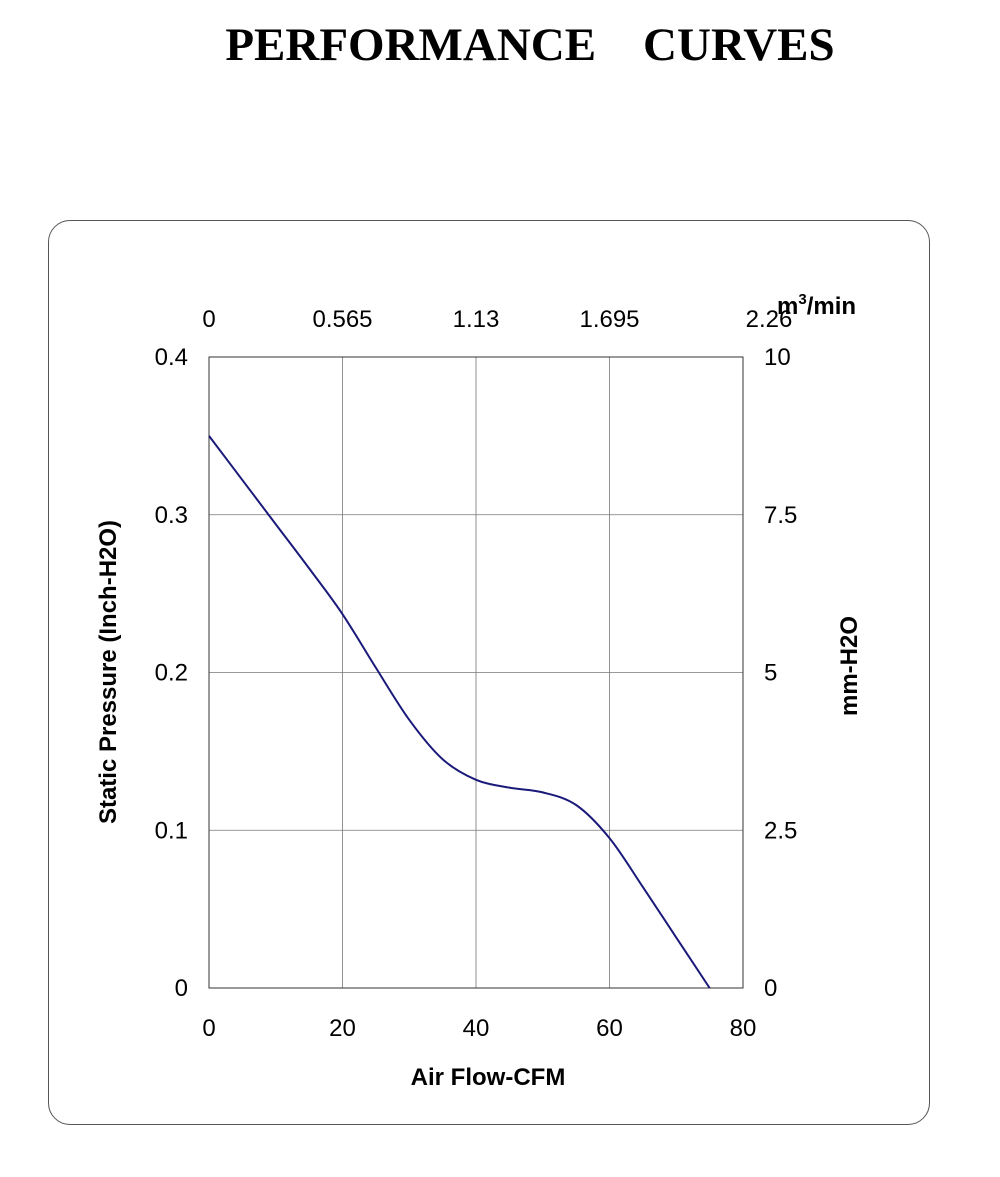 The width and height of the screenshot is (1000, 1177). What do you see at coordinates (181, 988) in the screenshot?
I see `y-tick-label: 0` at bounding box center [181, 988].